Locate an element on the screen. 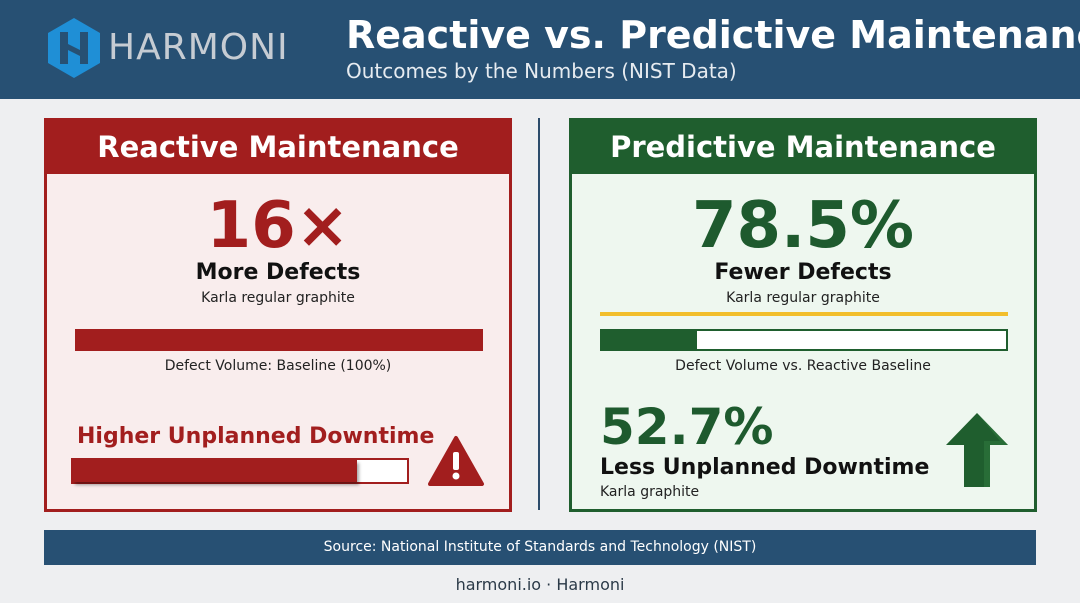 The image size is (1080, 603). reactive-sub: Karla regular graphite is located at coordinates (278, 298).